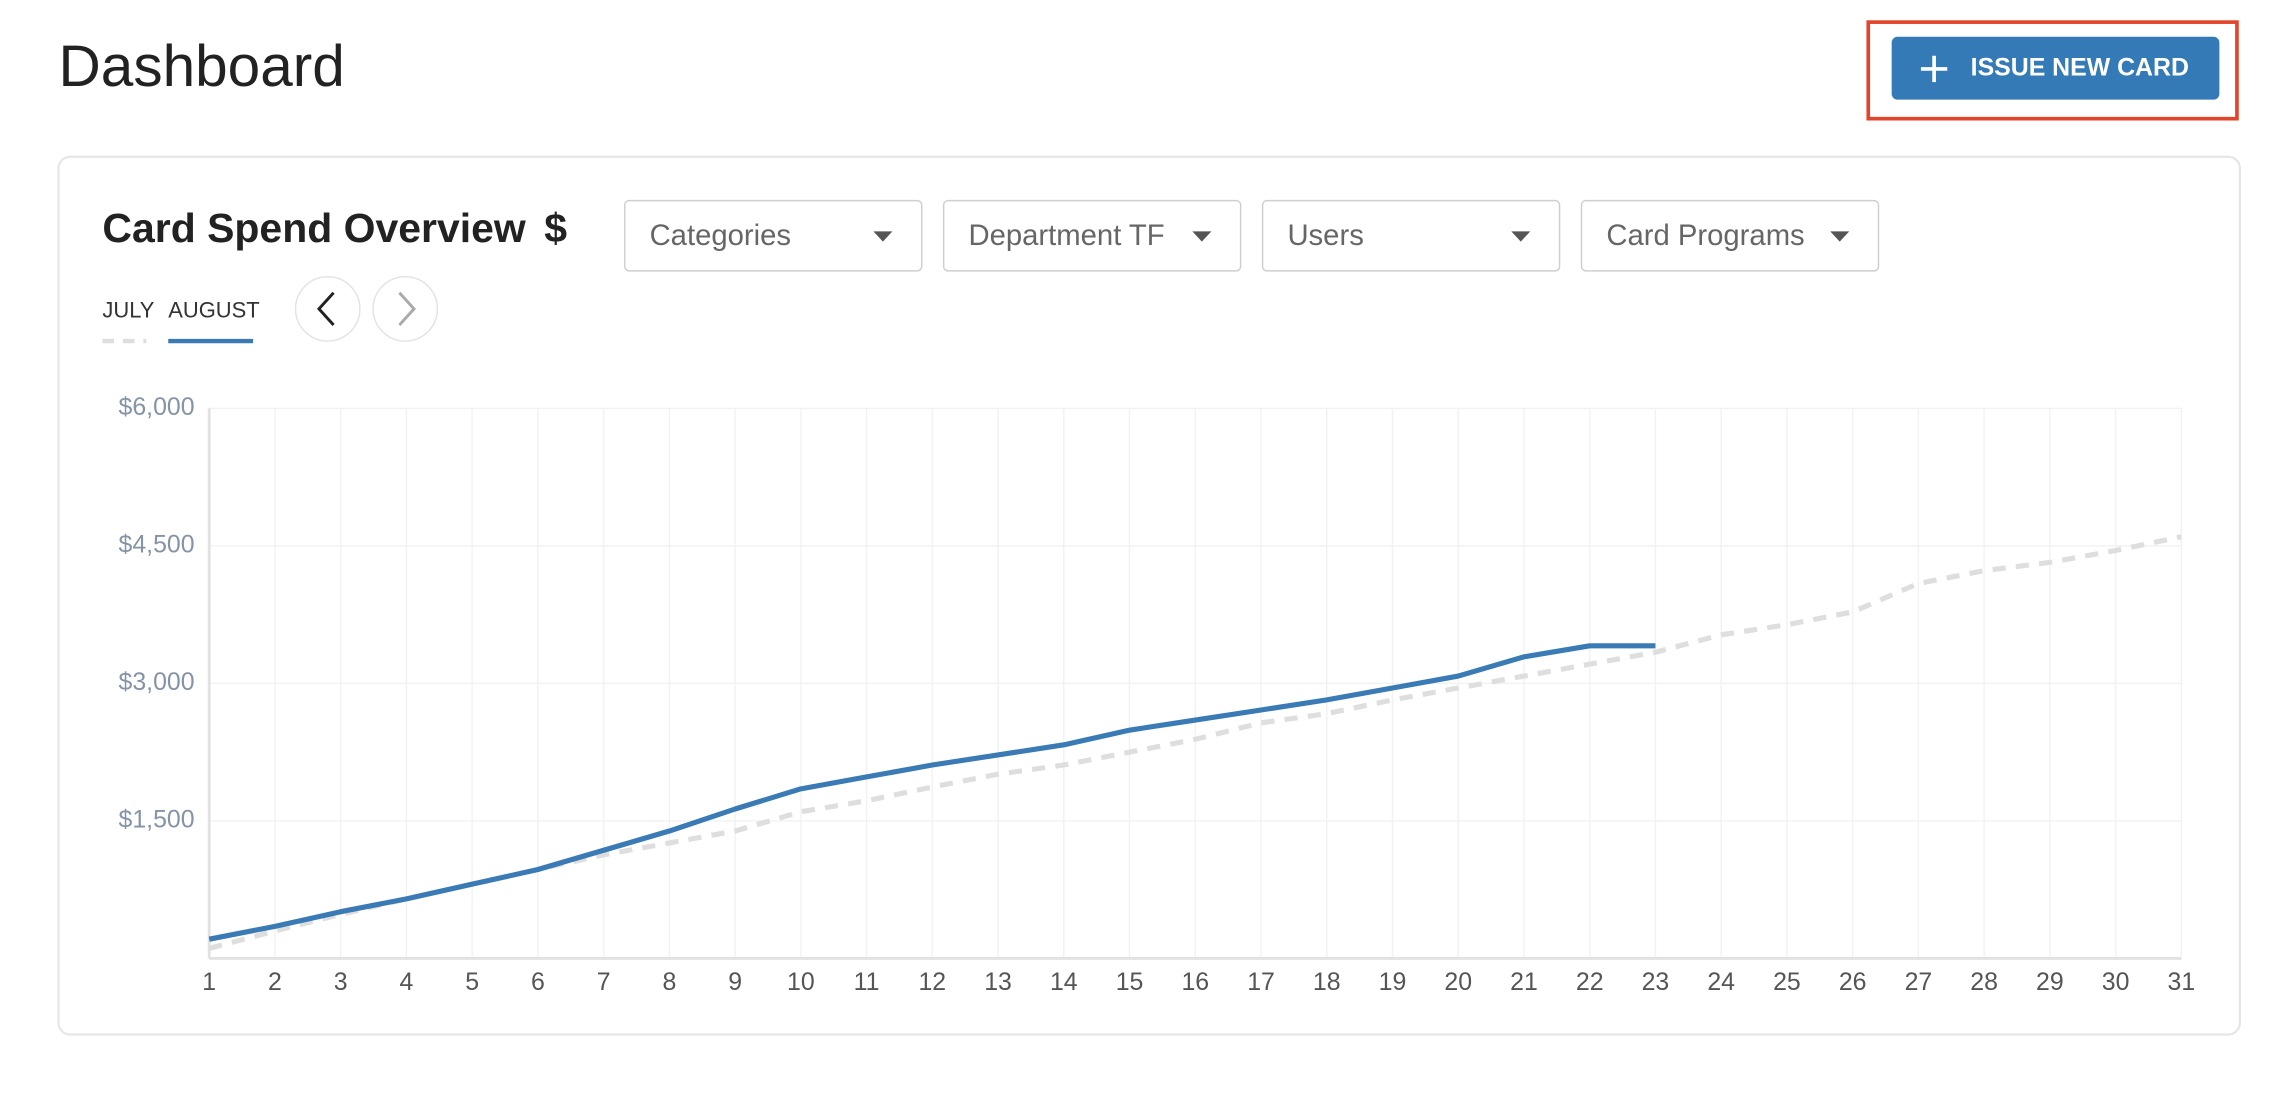 This screenshot has height=1102, width=2294. What do you see at coordinates (604, 982) in the screenshot?
I see `x-tick-label: 7` at bounding box center [604, 982].